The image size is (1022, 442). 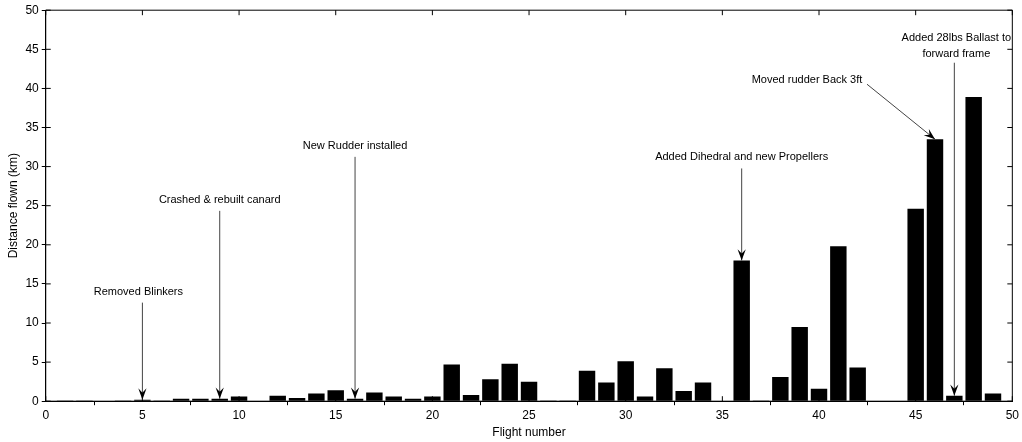 I want to click on x-tick-label: 20, so click(x=432, y=414).